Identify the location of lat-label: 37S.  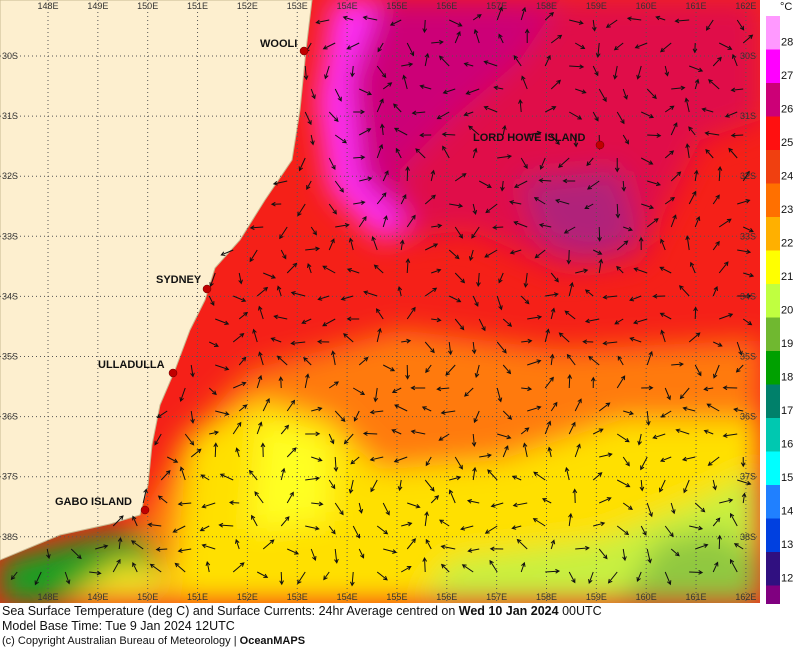
(748, 477).